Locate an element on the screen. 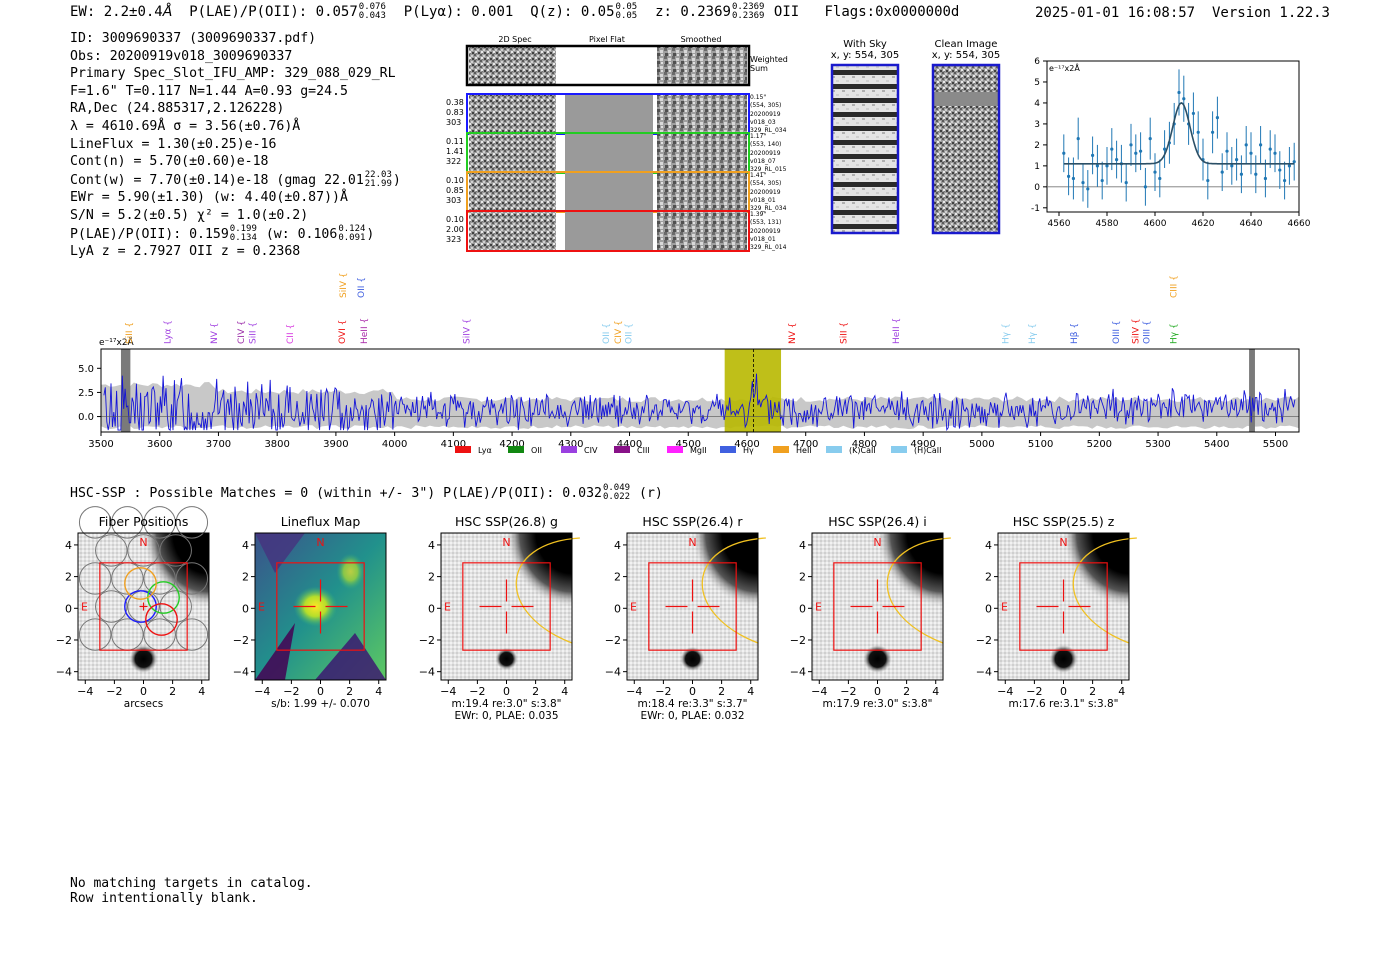 The width and height of the screenshot is (1400, 953). spectrum-xtick-label: 5400 is located at coordinates (1216, 444).